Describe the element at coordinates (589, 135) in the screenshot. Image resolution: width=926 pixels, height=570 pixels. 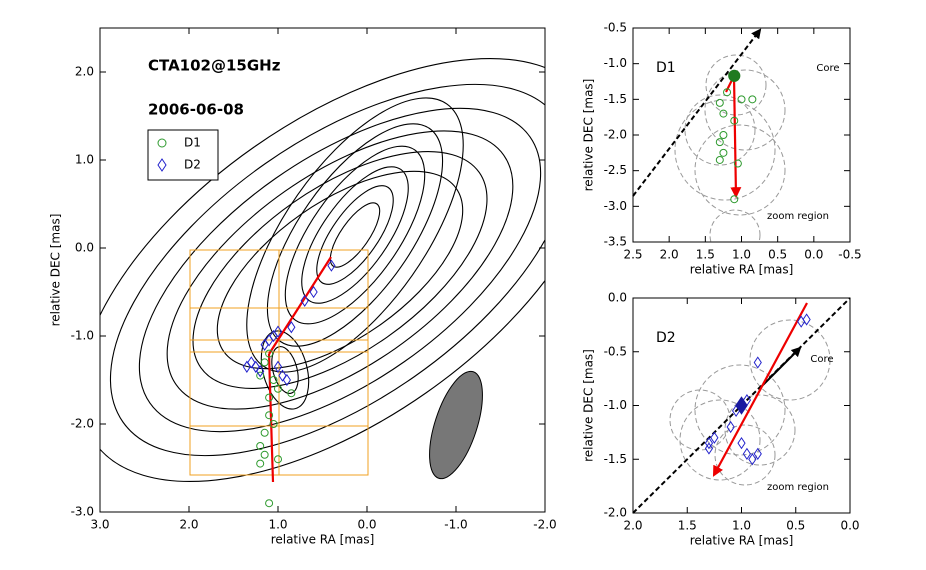
I see `y-axis-label: relative DEC [mas]` at that location.